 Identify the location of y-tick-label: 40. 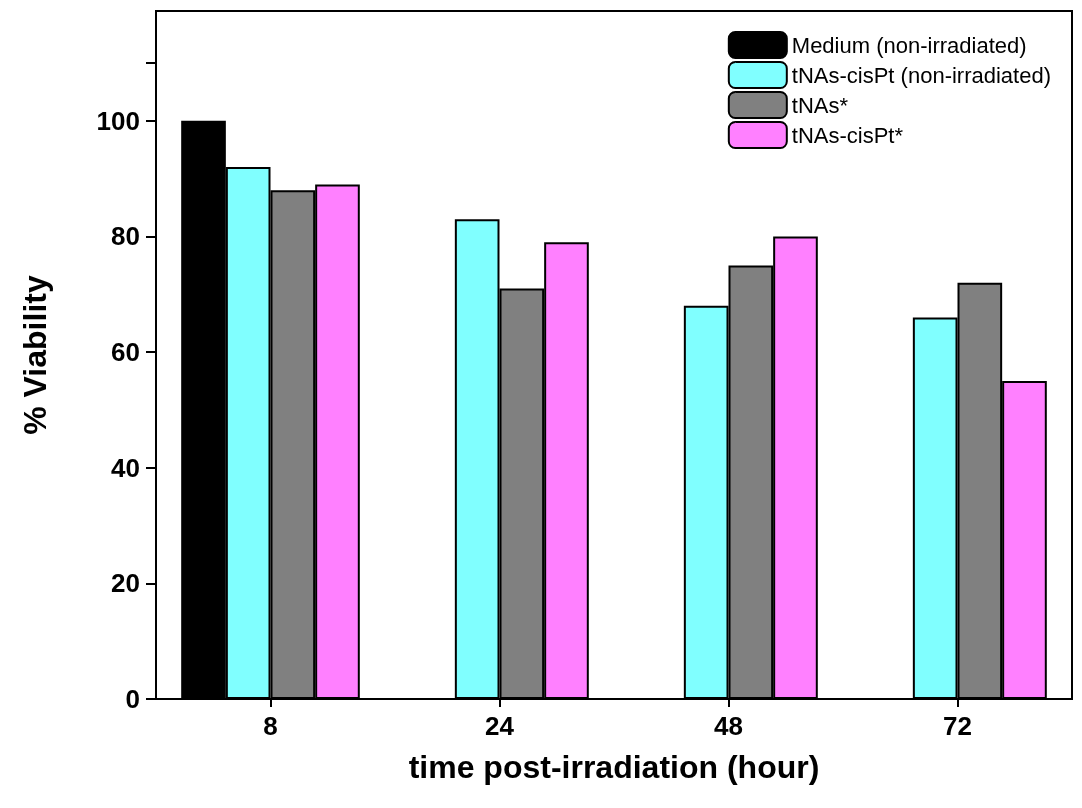
(125, 467).